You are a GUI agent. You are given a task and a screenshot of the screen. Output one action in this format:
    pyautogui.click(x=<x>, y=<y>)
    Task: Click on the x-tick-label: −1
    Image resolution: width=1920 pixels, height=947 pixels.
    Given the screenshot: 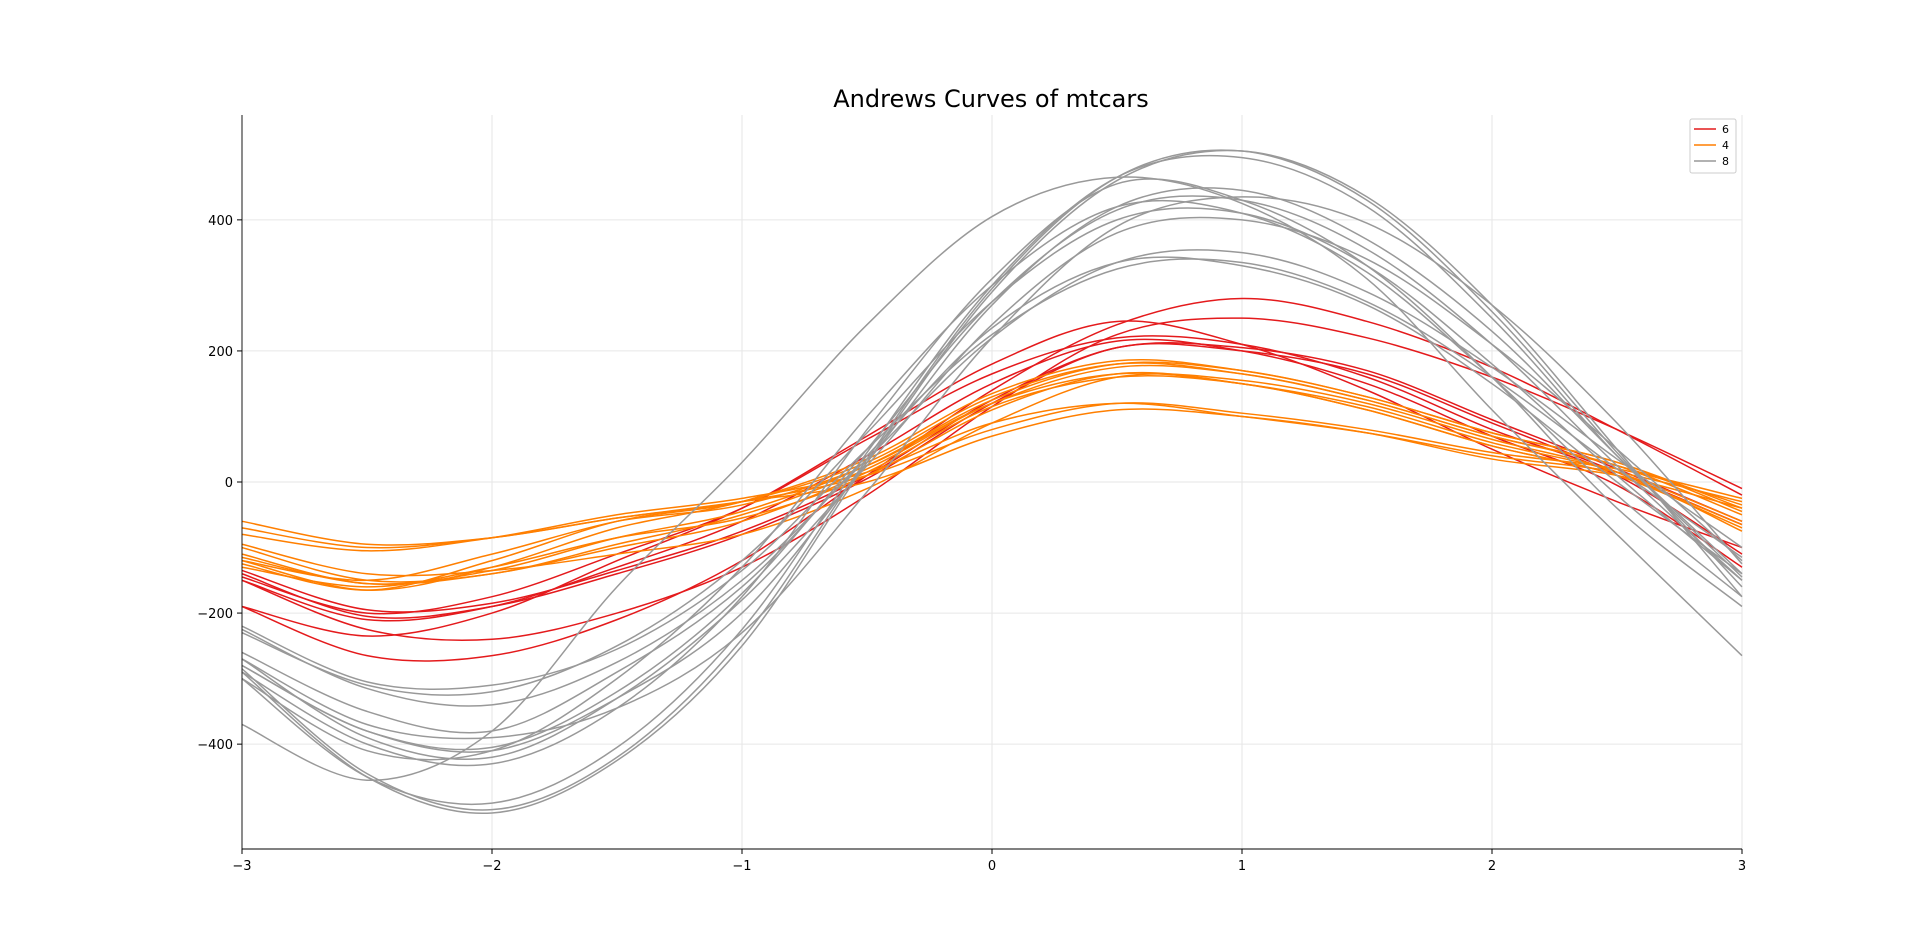 What is the action you would take?
    pyautogui.click(x=741, y=866)
    